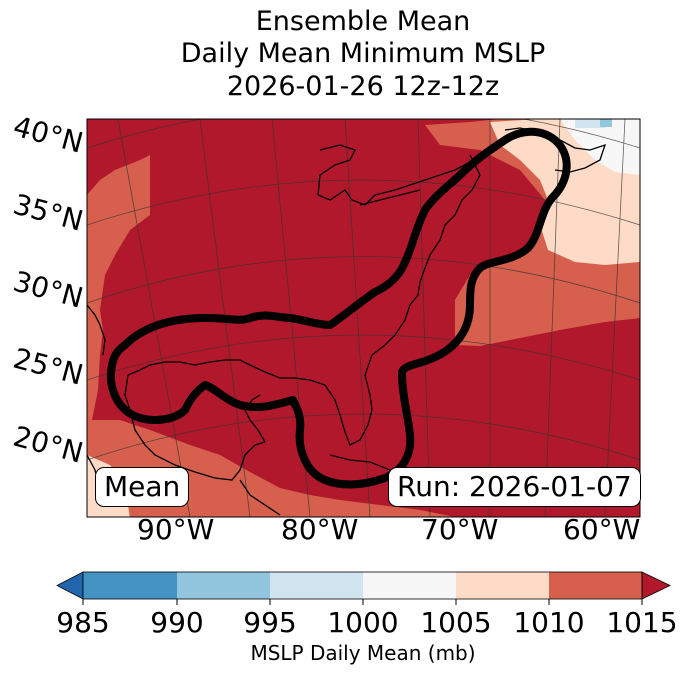  I want to click on central-america, so click(260, 497).